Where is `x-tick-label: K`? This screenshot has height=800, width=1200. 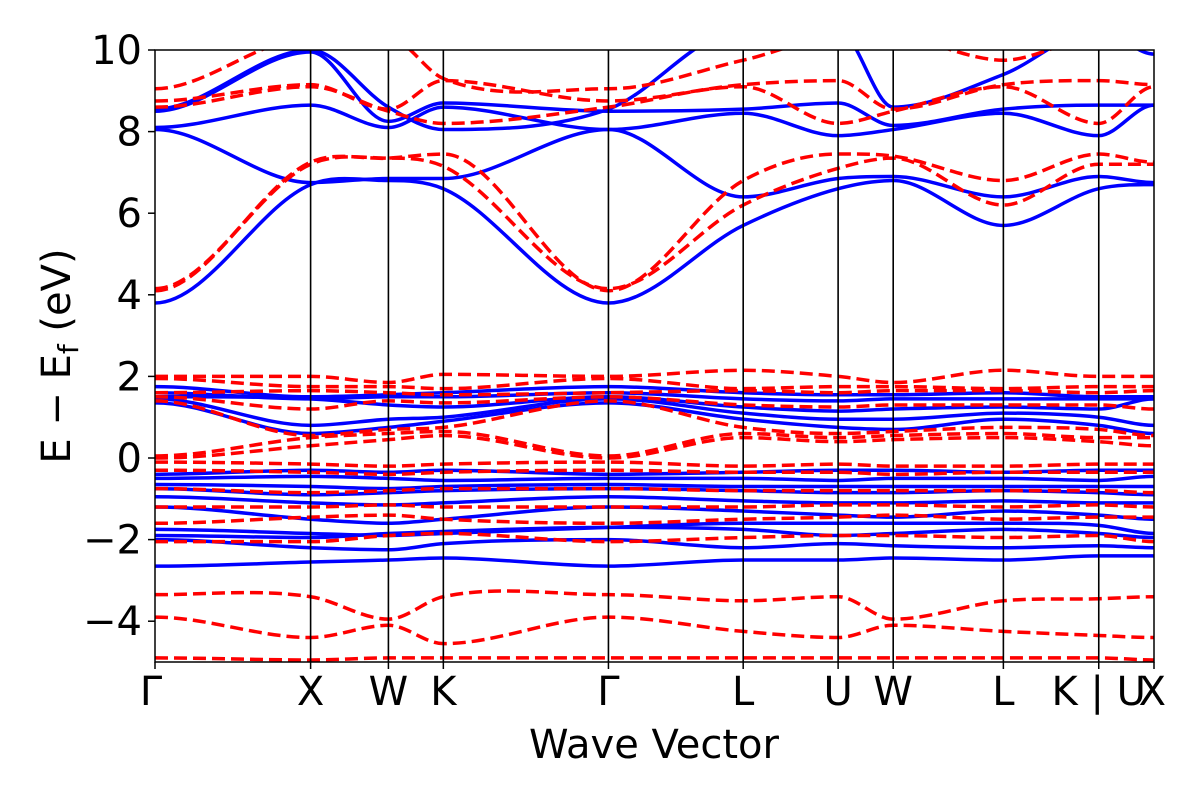 x-tick-label: K is located at coordinates (444, 692).